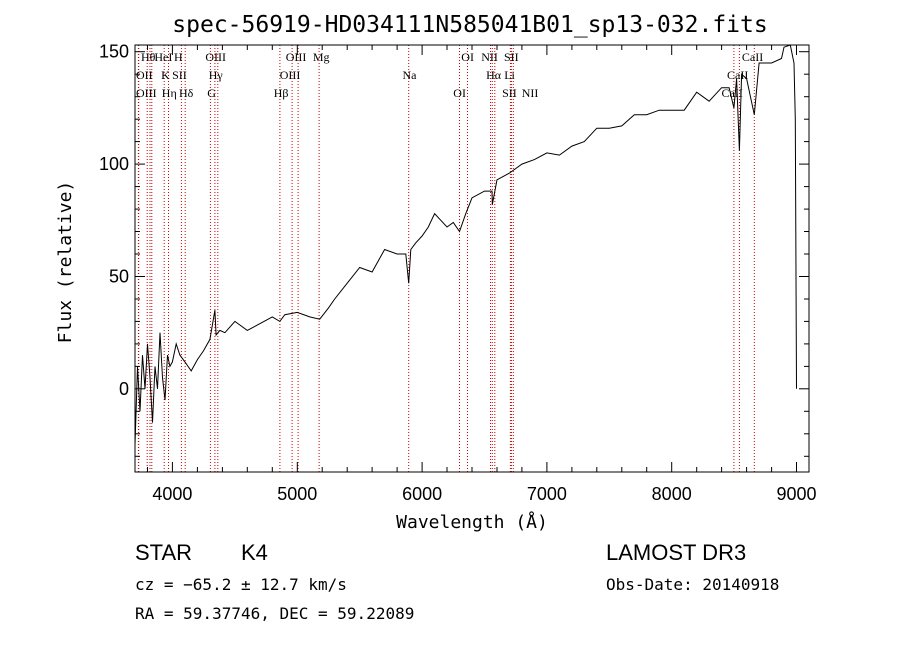  What do you see at coordinates (144, 75) in the screenshot?
I see `line-label-1: OII` at bounding box center [144, 75].